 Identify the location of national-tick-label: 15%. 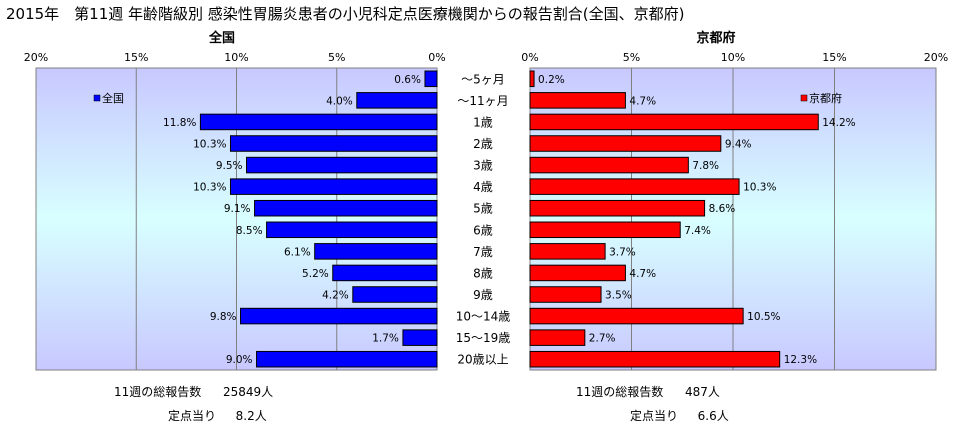
(136, 57).